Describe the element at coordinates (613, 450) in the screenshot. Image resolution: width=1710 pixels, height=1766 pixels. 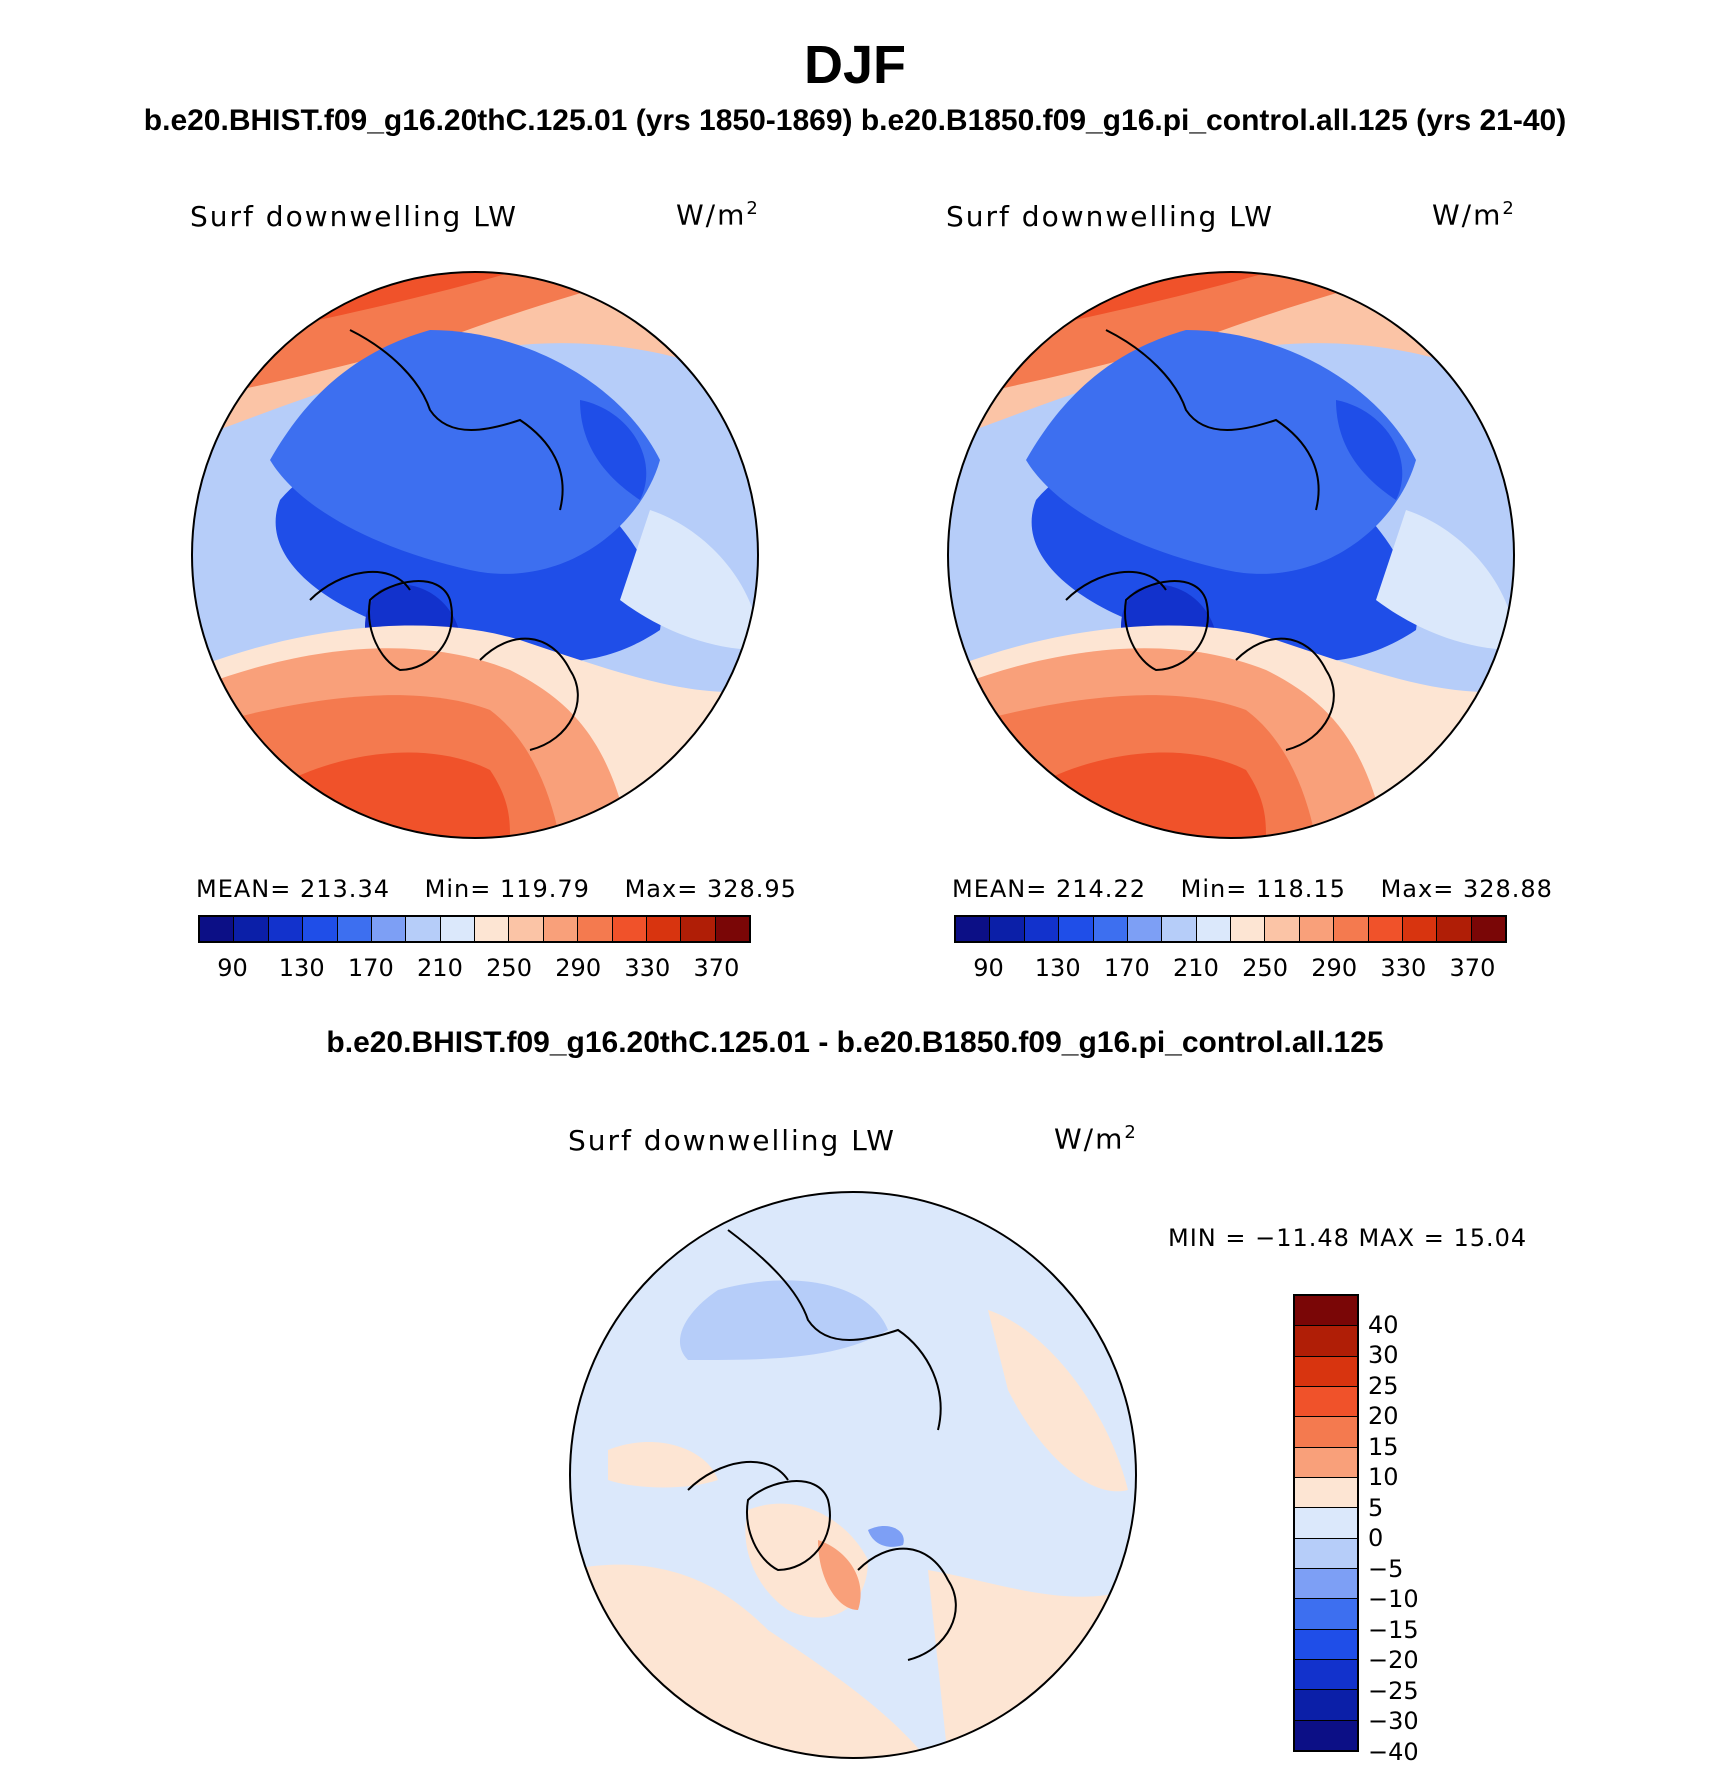
I see `panel1-siberia-cold` at that location.